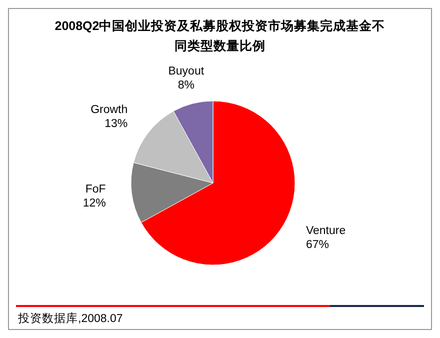  I want to click on slice-label: Growth, so click(109, 110).